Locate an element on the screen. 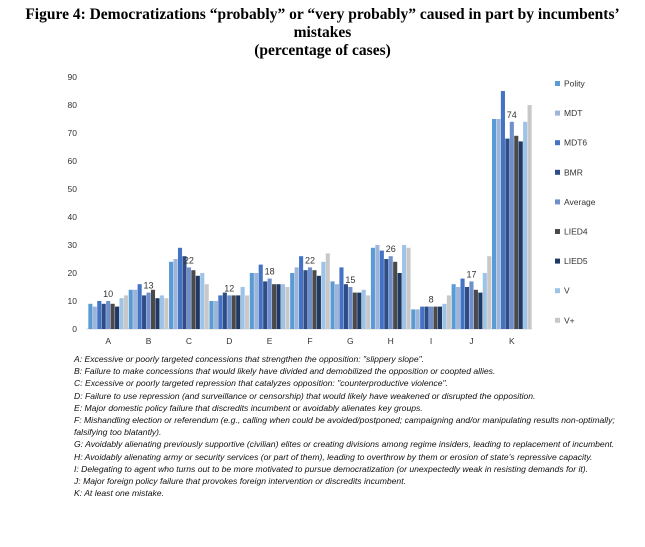 This screenshot has height=547, width=645. x-tick-label: I is located at coordinates (431, 341).